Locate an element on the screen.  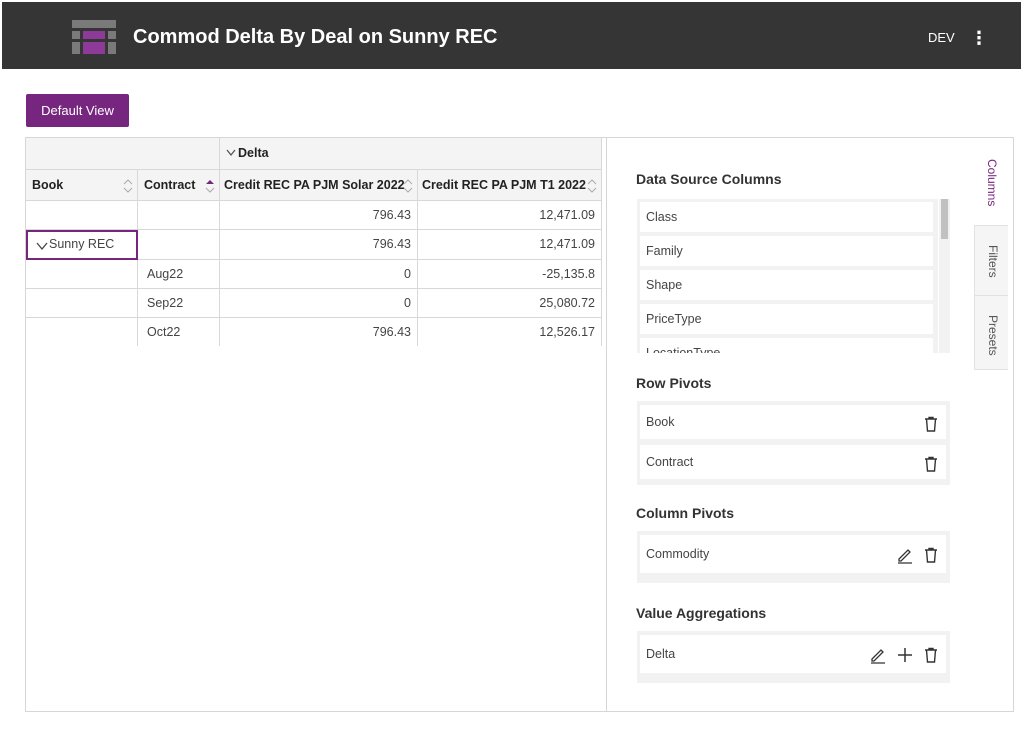
data-source-item-family: Family is located at coordinates (786, 251).